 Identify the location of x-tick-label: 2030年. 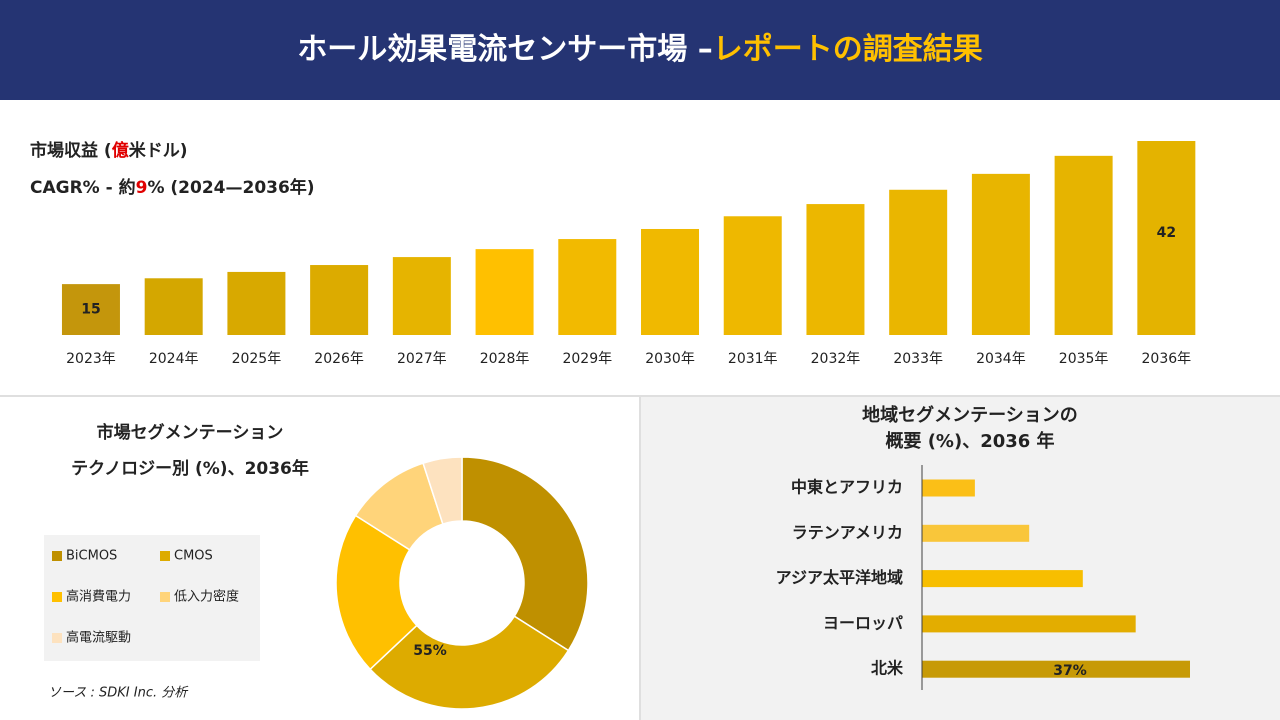
(670, 359).